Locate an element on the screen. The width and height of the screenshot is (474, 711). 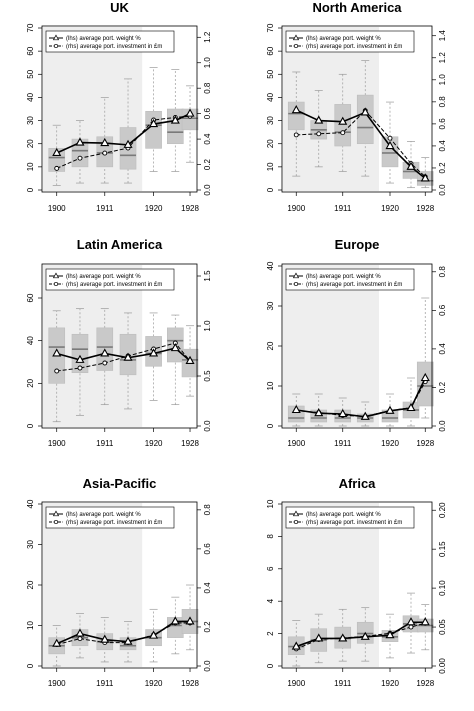
right-tick-label: 1.0 is located at coordinates (207, 326).